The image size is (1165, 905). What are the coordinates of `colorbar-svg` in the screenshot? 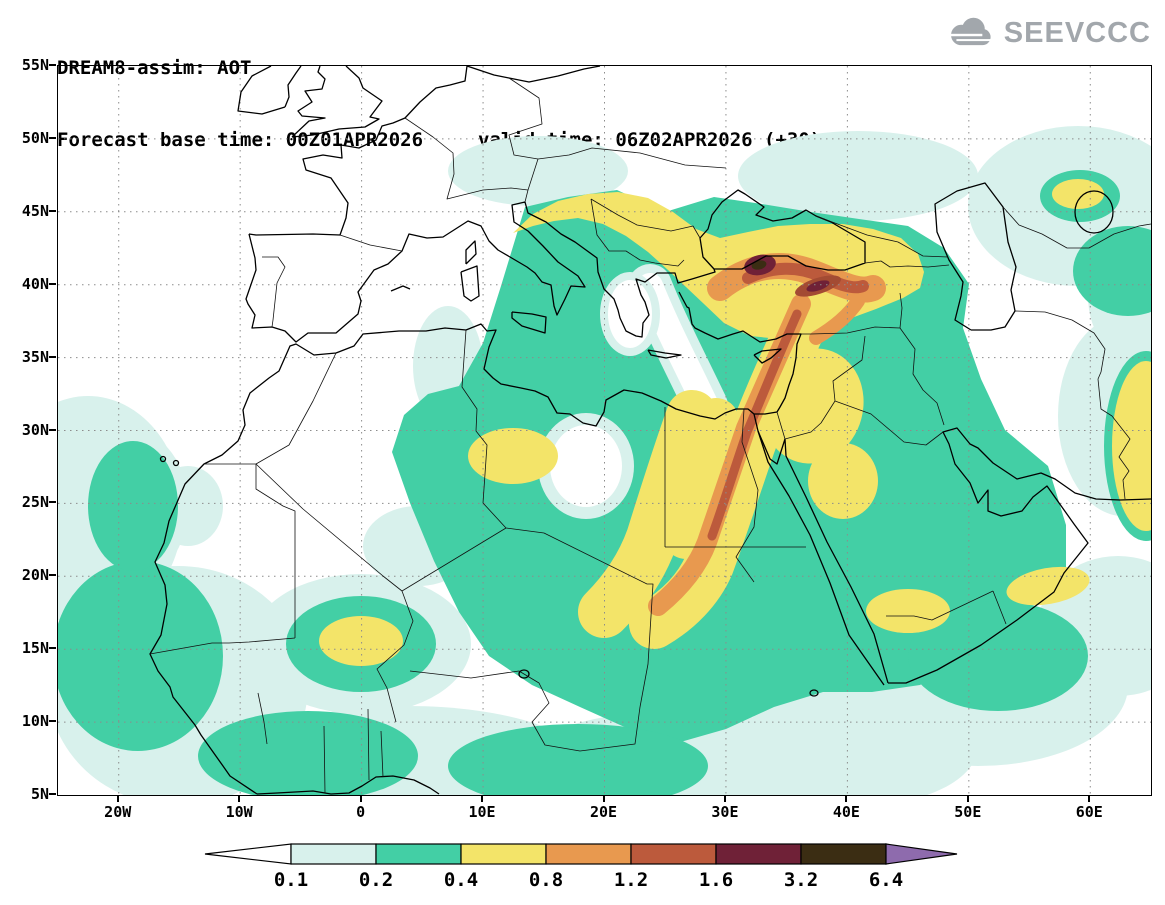 It's located at (581, 854).